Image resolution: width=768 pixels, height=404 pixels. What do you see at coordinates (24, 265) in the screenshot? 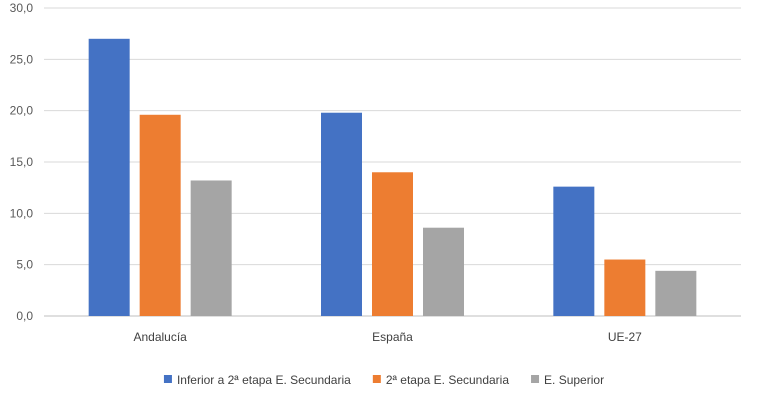
I see `y-tick-label: 5,0` at bounding box center [24, 265].